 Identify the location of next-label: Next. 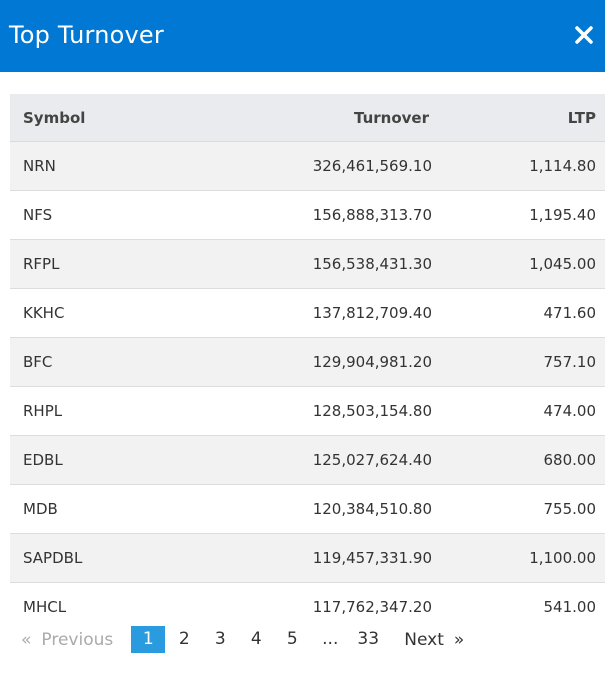
(424, 639).